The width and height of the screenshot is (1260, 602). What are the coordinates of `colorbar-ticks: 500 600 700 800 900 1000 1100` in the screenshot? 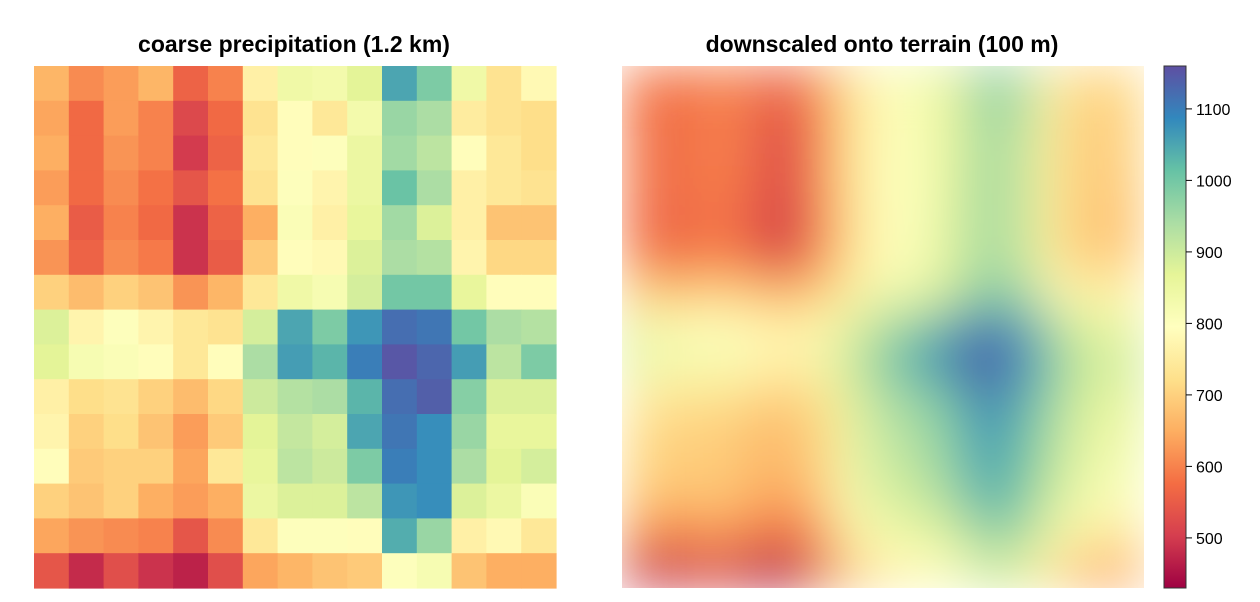 It's located at (1209, 325).